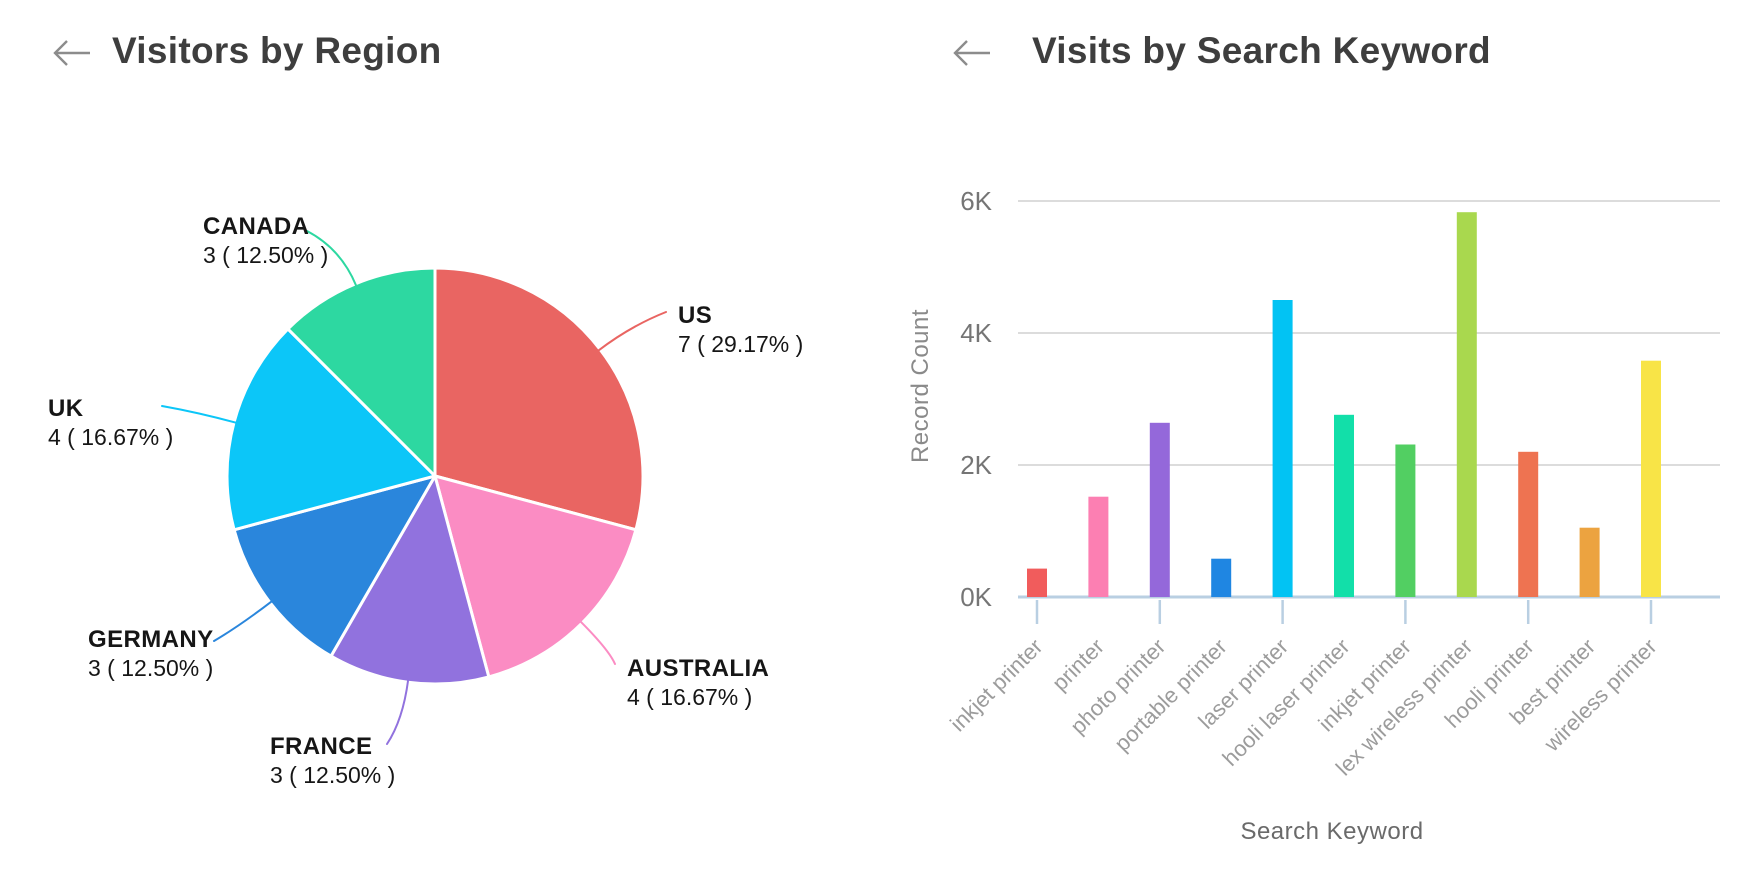 This screenshot has width=1764, height=879. What do you see at coordinates (321, 746) in the screenshot?
I see `pie-label-name: FRANCE` at bounding box center [321, 746].